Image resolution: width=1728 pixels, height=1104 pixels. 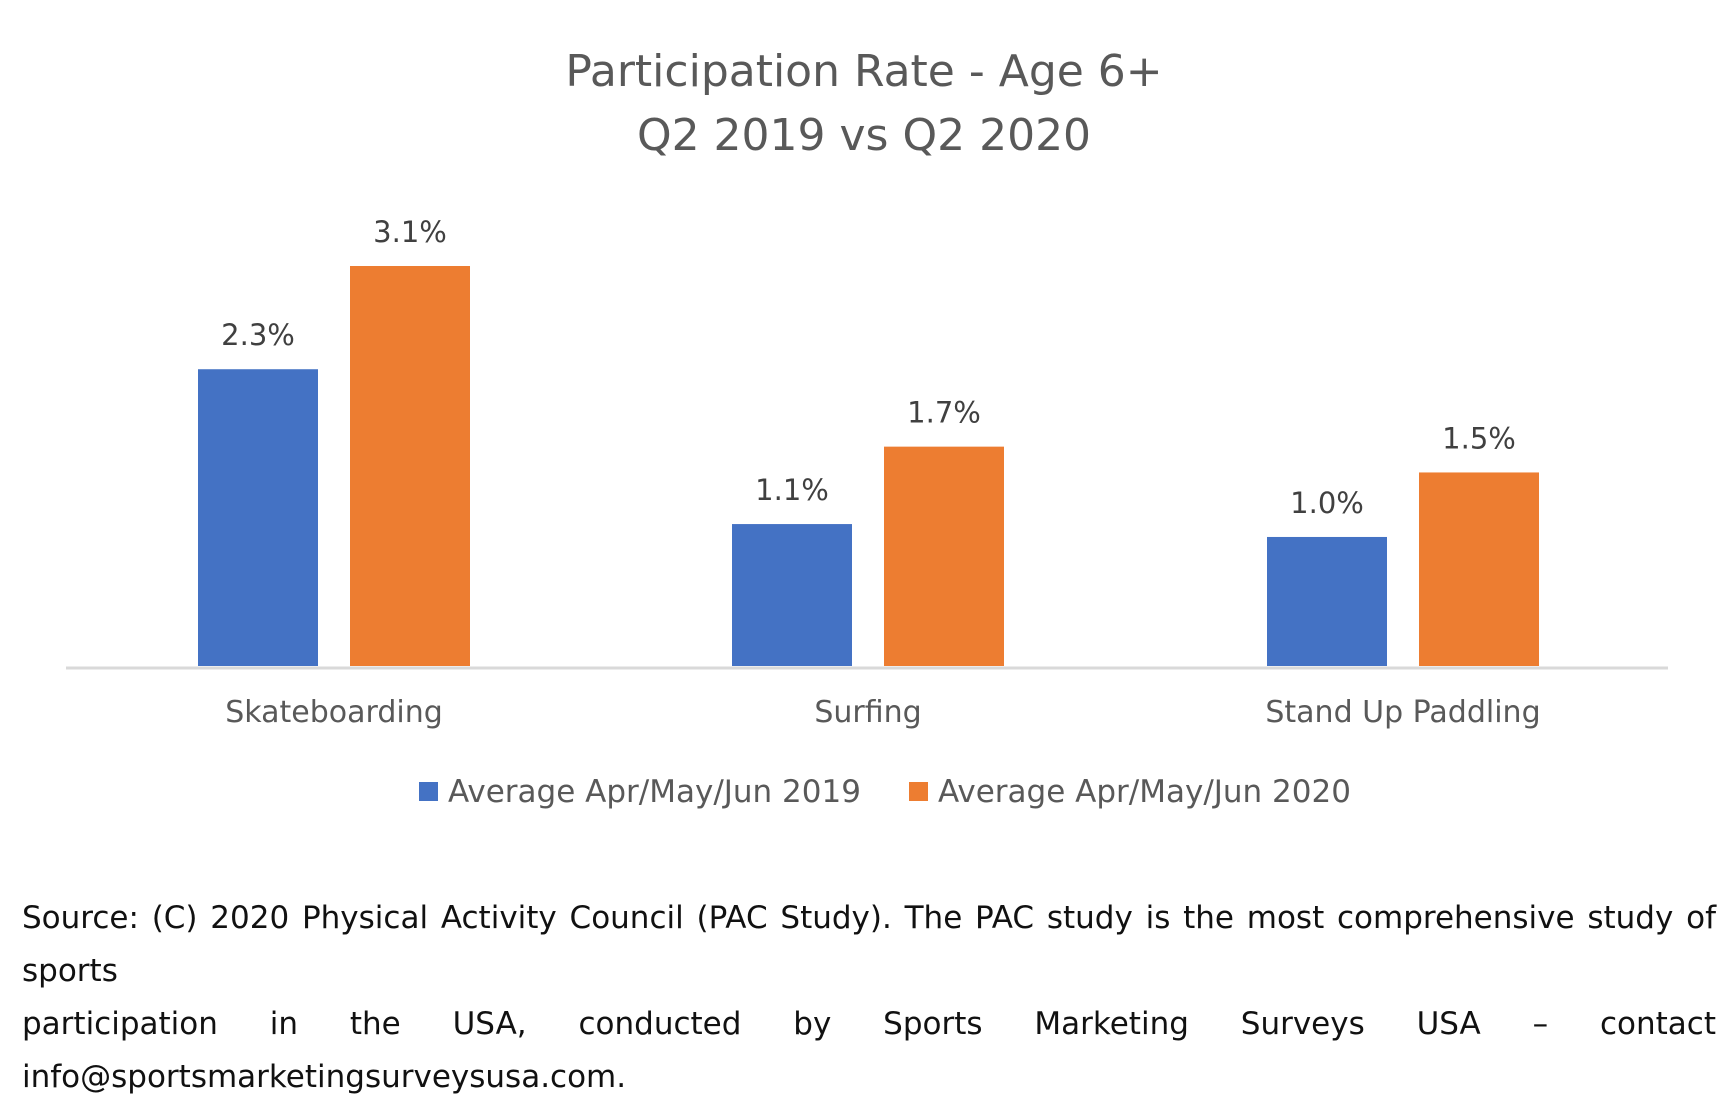 What do you see at coordinates (1402, 712) in the screenshot?
I see `category-label-stand-up-paddling: Stand Up Paddling` at bounding box center [1402, 712].